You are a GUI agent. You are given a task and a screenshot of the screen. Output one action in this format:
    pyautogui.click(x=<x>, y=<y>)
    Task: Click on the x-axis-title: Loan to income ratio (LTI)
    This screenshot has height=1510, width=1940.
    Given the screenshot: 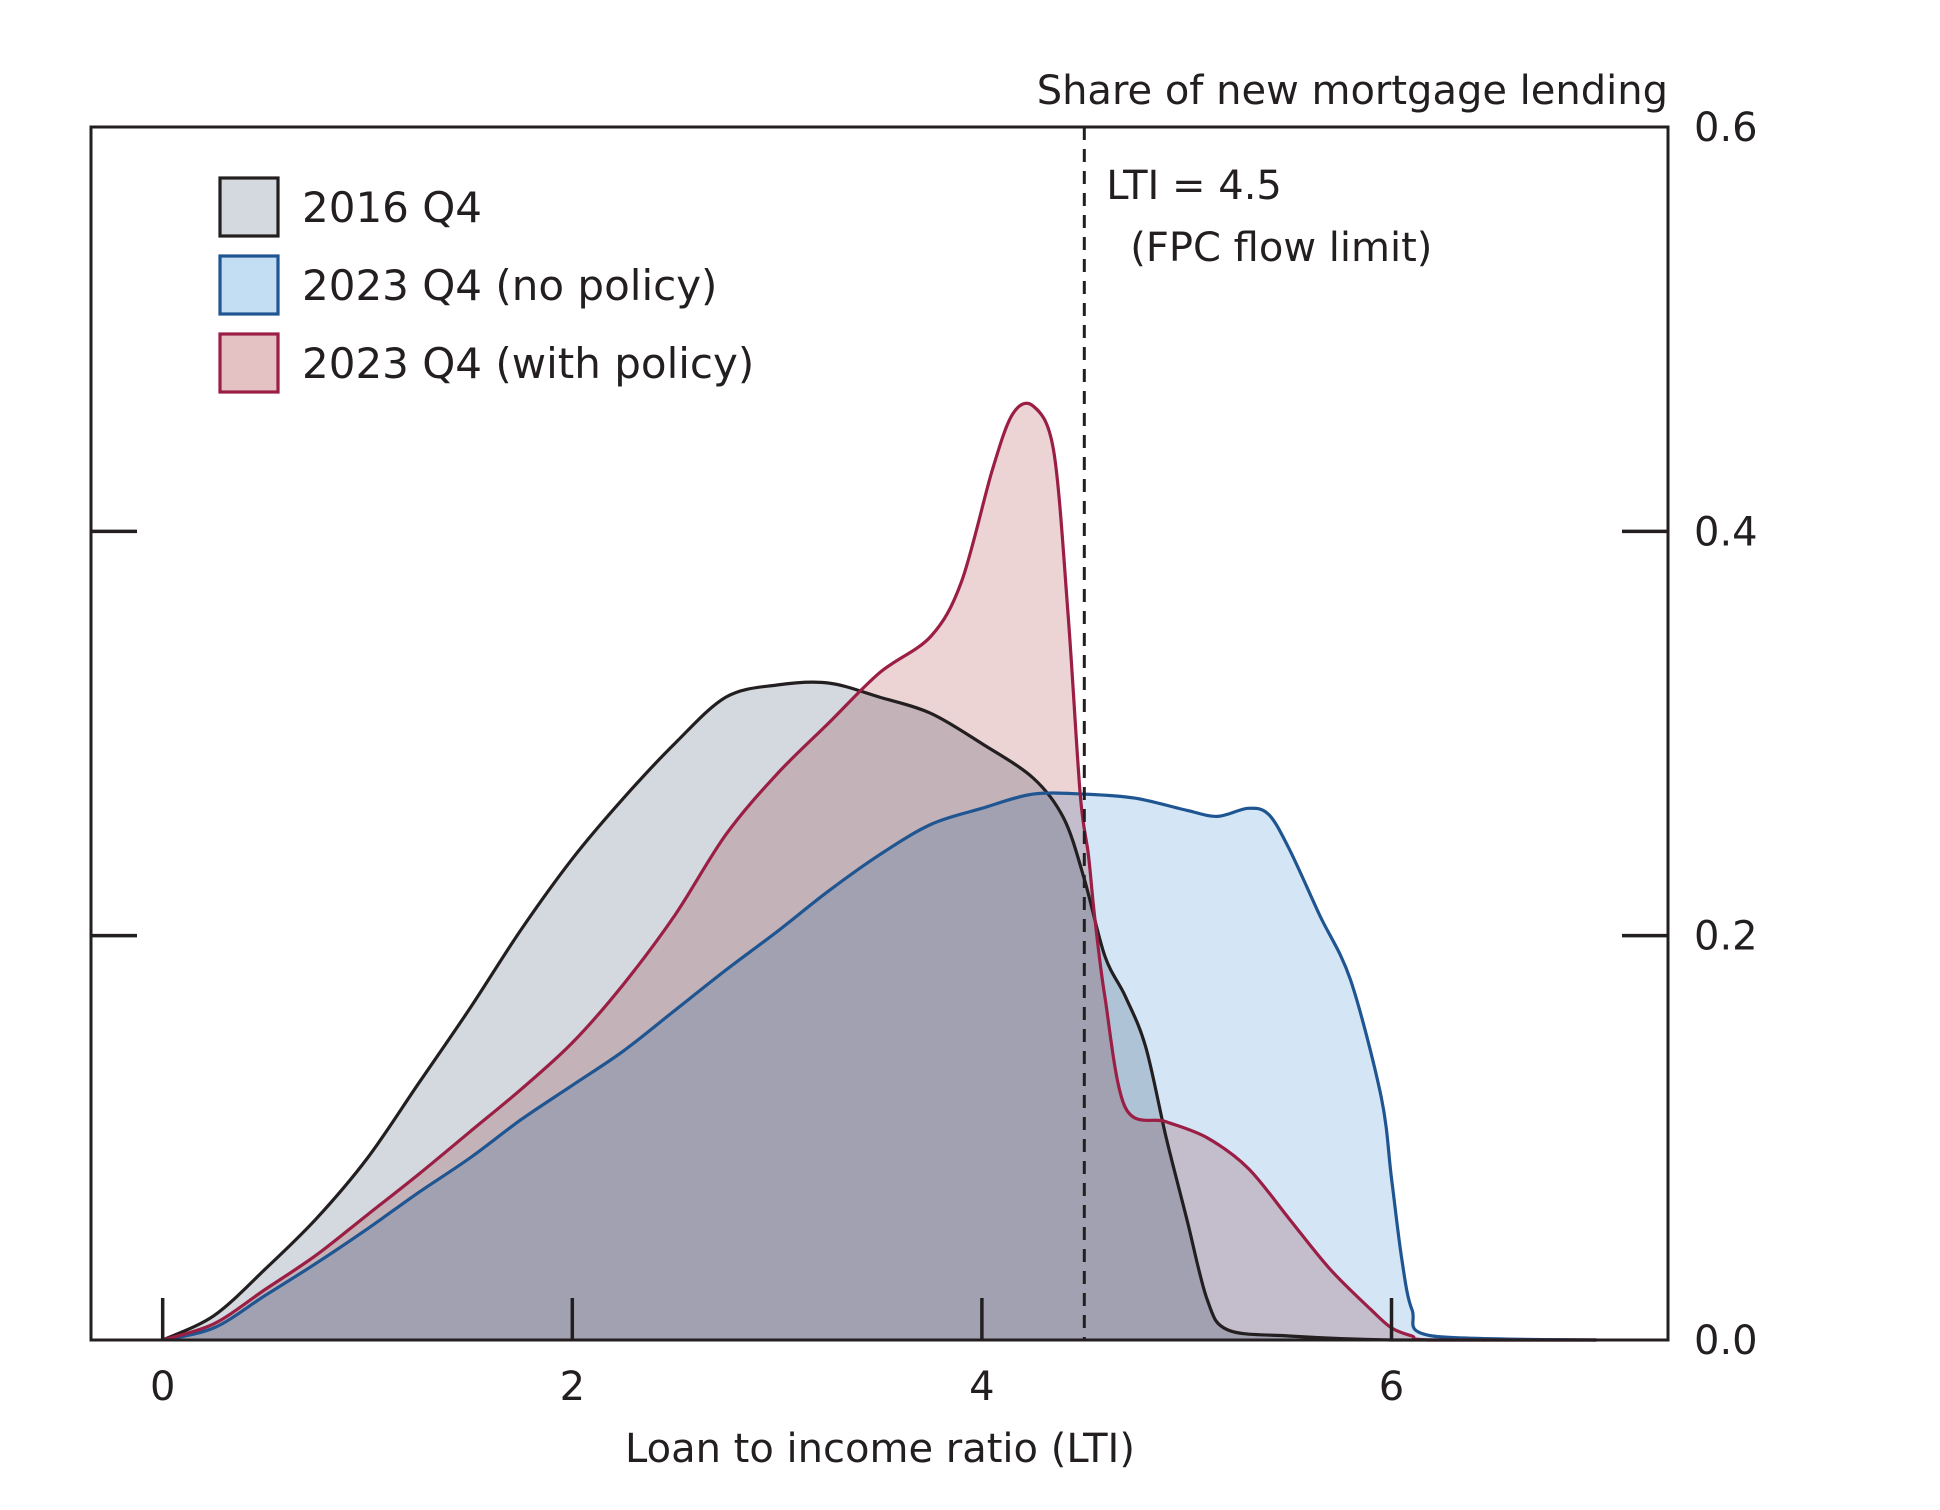 What is the action you would take?
    pyautogui.click(x=880, y=1449)
    